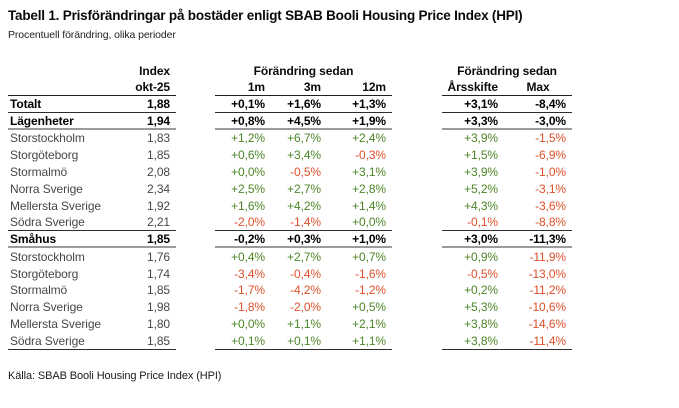 The height and width of the screenshot is (408, 679). Describe the element at coordinates (538, 341) in the screenshot. I see `cell-max: -11,4%` at that location.